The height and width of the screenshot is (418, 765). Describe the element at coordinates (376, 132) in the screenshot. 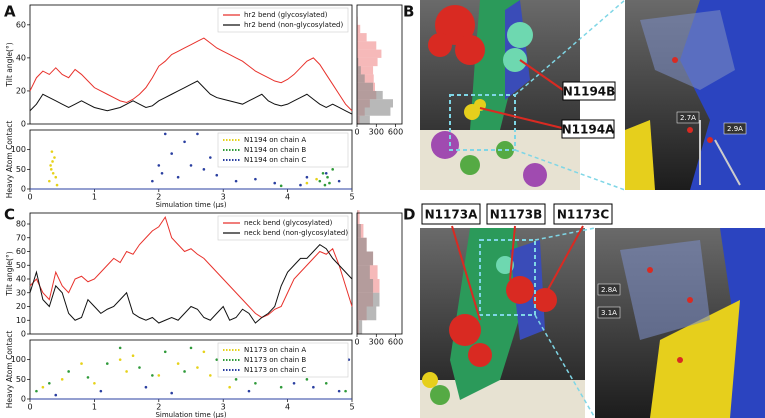

I see `x-tick-label: 300` at that location.